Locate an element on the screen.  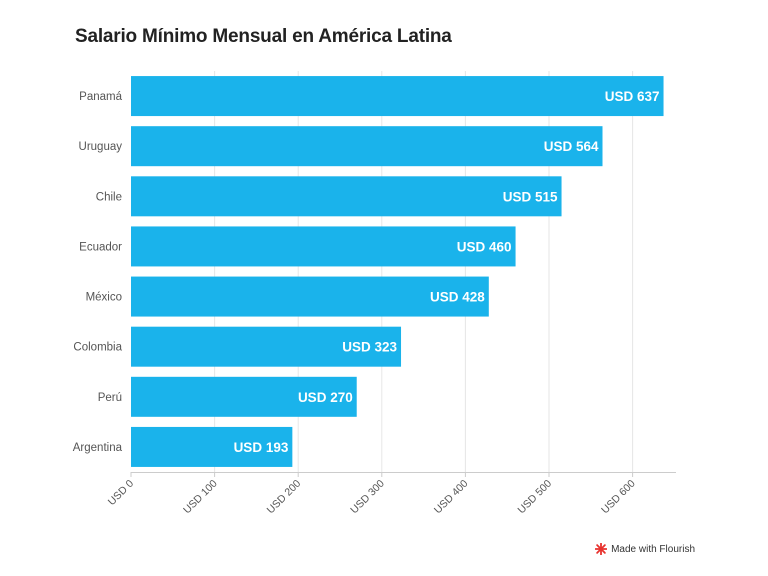
category-label: Perú is located at coordinates (110, 398).